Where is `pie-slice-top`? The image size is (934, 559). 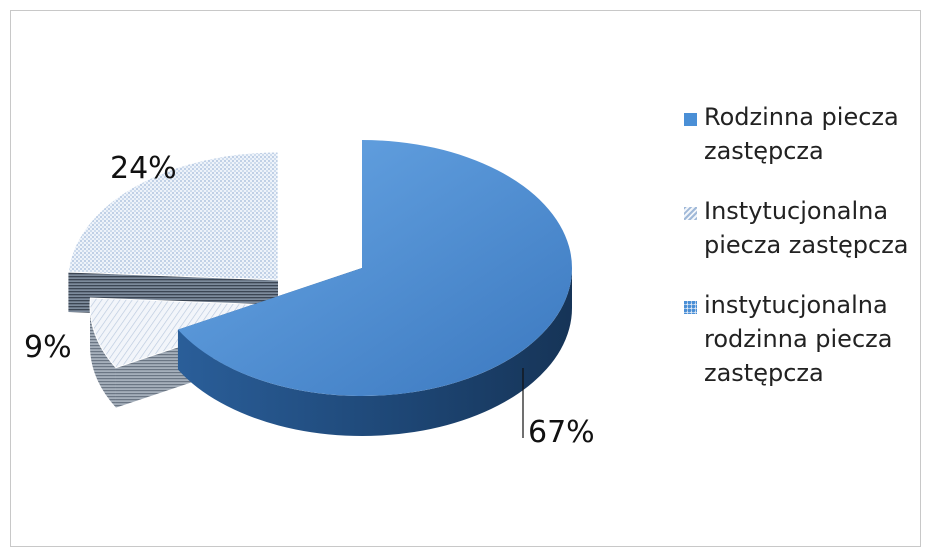
pie-slice-top is located at coordinates (173, 216).